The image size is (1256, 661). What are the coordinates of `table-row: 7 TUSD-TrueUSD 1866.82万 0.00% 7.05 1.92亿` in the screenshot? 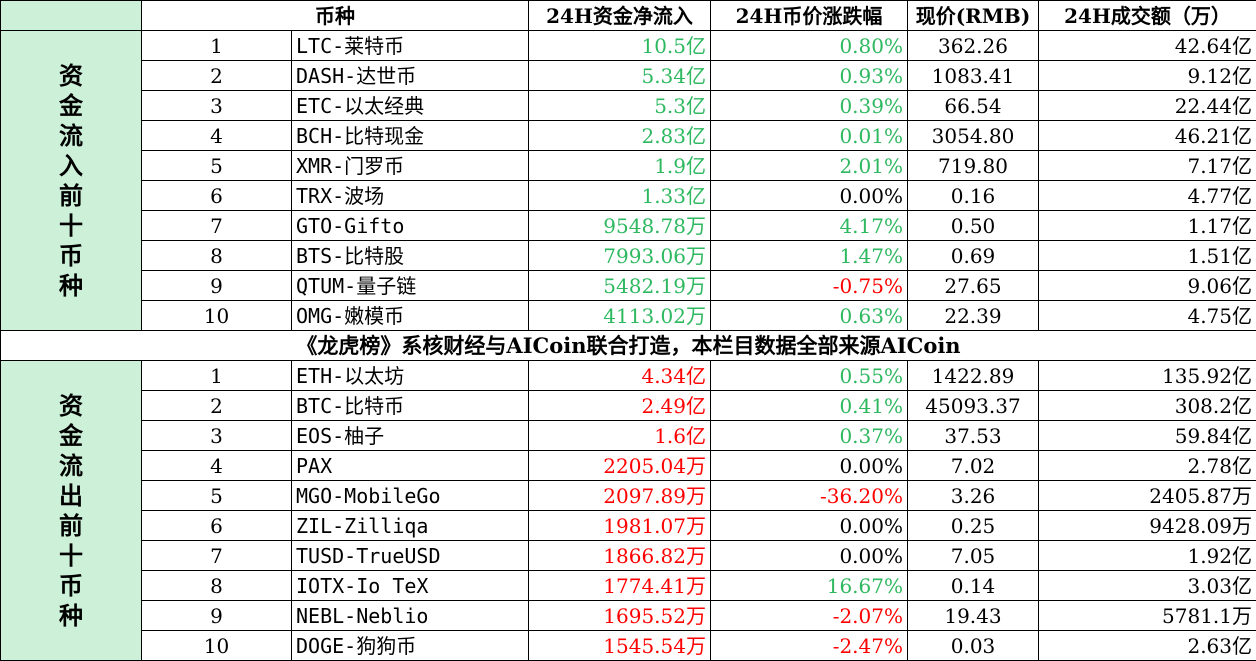 It's located at (628, 555).